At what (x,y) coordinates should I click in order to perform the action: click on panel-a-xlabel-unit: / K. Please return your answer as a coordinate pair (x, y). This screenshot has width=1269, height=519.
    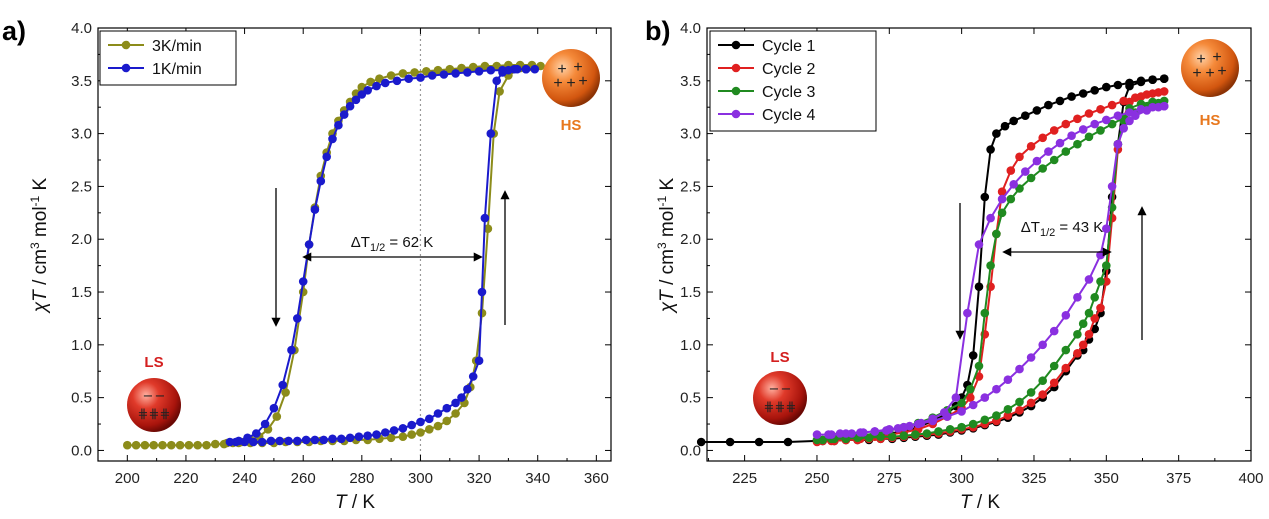
    Looking at the image, I should click on (361, 502).